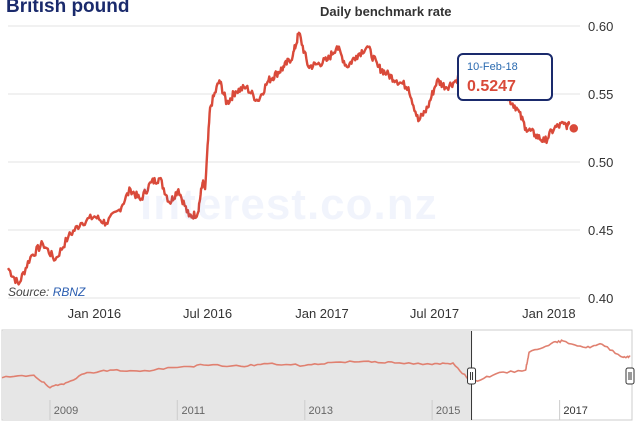 Image resolution: width=635 pixels, height=422 pixels. What do you see at coordinates (600, 298) in the screenshot?
I see `y-tick-label: 0.40` at bounding box center [600, 298].